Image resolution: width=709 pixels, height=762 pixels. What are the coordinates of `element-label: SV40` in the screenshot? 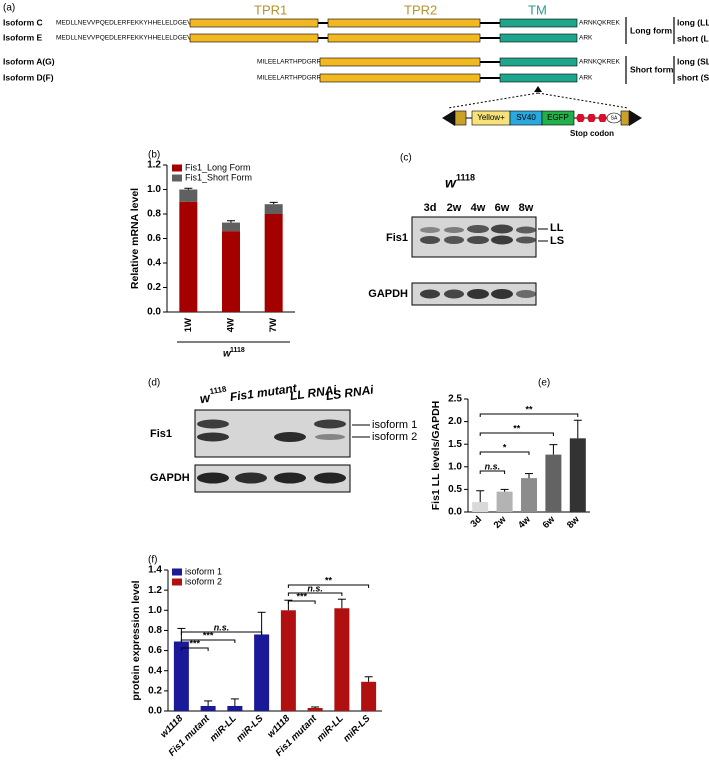 It's located at (526, 117).